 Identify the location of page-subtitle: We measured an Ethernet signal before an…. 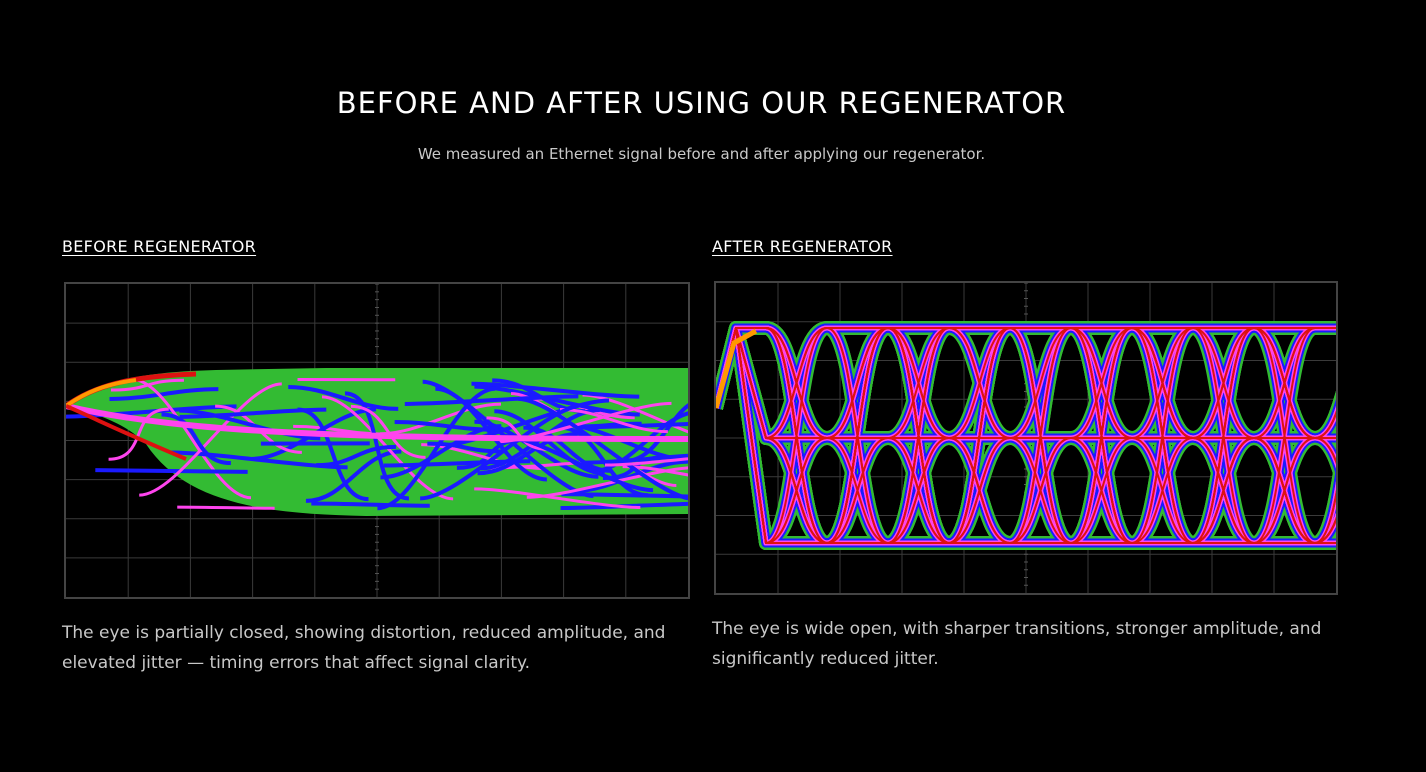
(701, 154).